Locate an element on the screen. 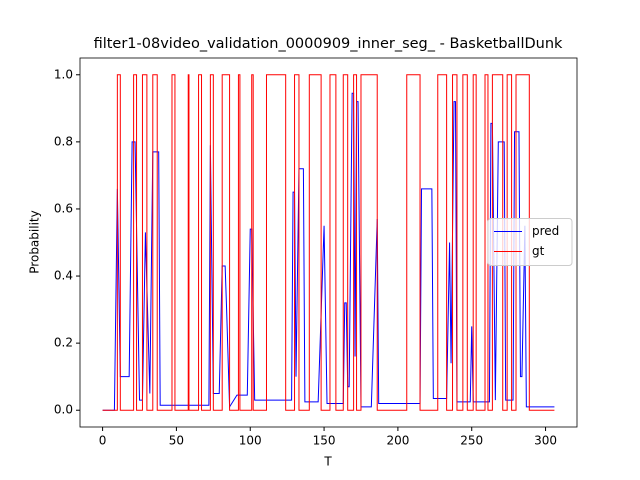 This screenshot has width=640, height=480. y-tick-label: 0.8 is located at coordinates (63, 141).